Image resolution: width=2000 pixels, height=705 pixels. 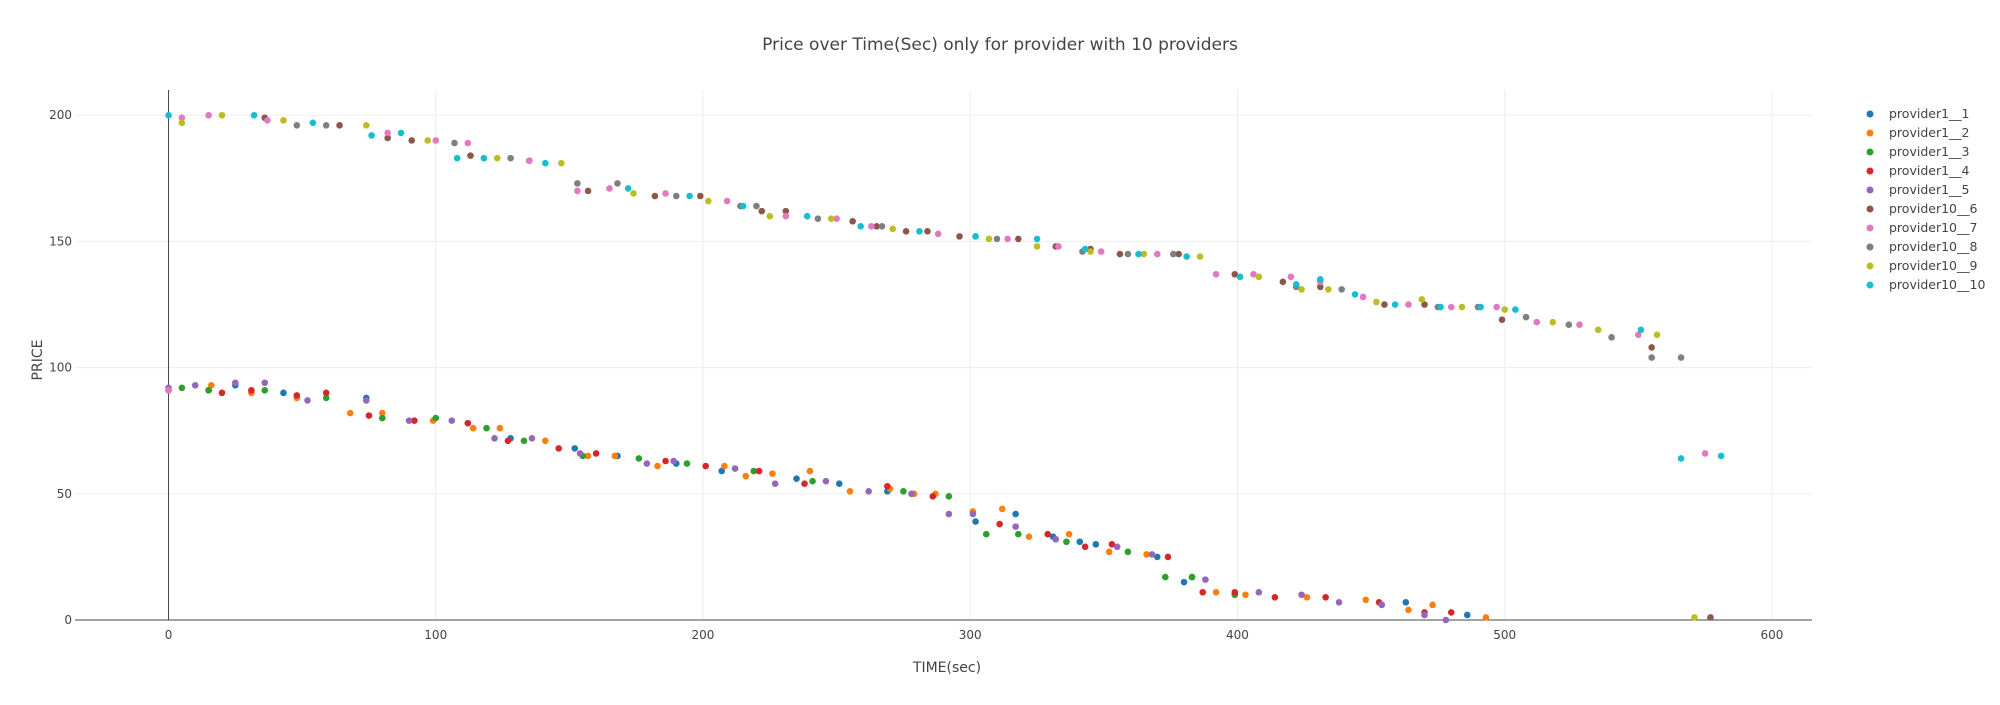 What do you see at coordinates (1926, 284) in the screenshot?
I see `legend-item: provider10__10` at bounding box center [1926, 284].